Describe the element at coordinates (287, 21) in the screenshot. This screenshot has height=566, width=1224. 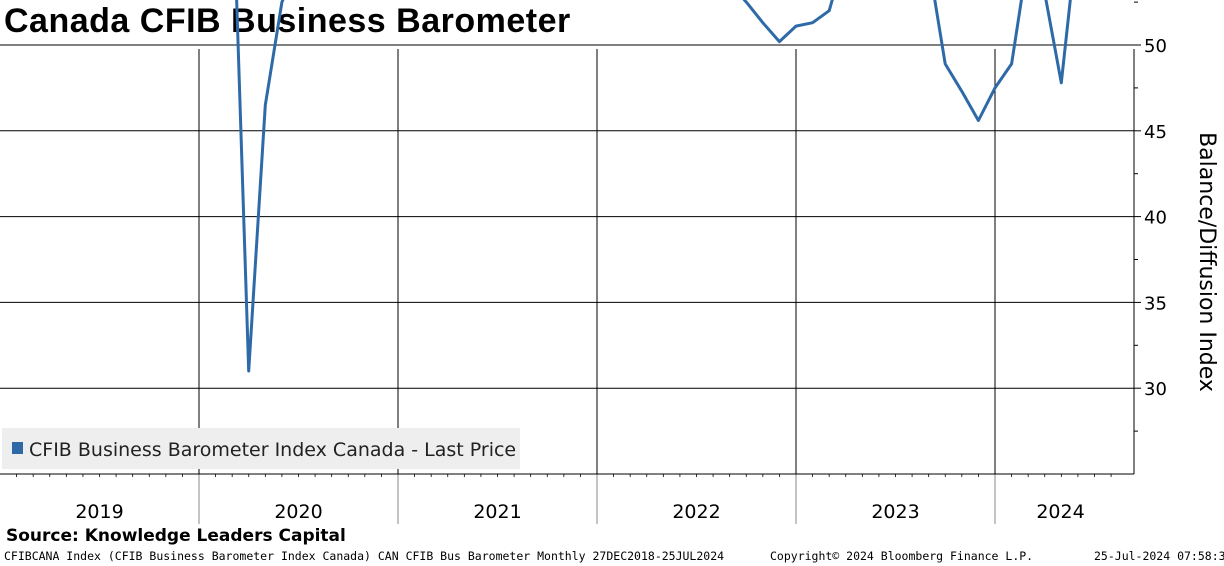
I see `chart-title: Canada CFIB Business Barometer` at that location.